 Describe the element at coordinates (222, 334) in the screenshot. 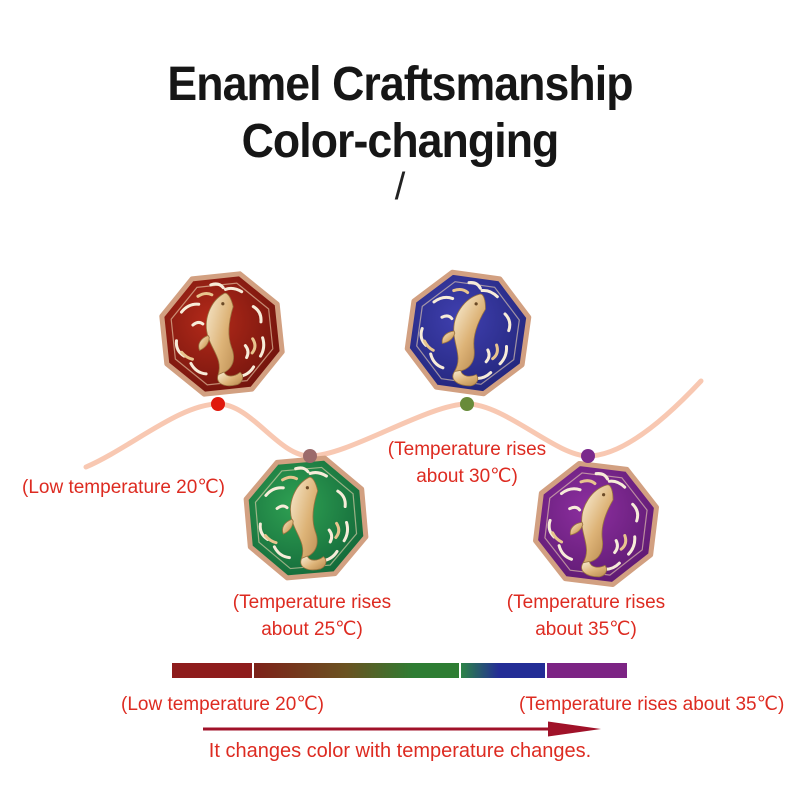

I see `red-pendant` at that location.